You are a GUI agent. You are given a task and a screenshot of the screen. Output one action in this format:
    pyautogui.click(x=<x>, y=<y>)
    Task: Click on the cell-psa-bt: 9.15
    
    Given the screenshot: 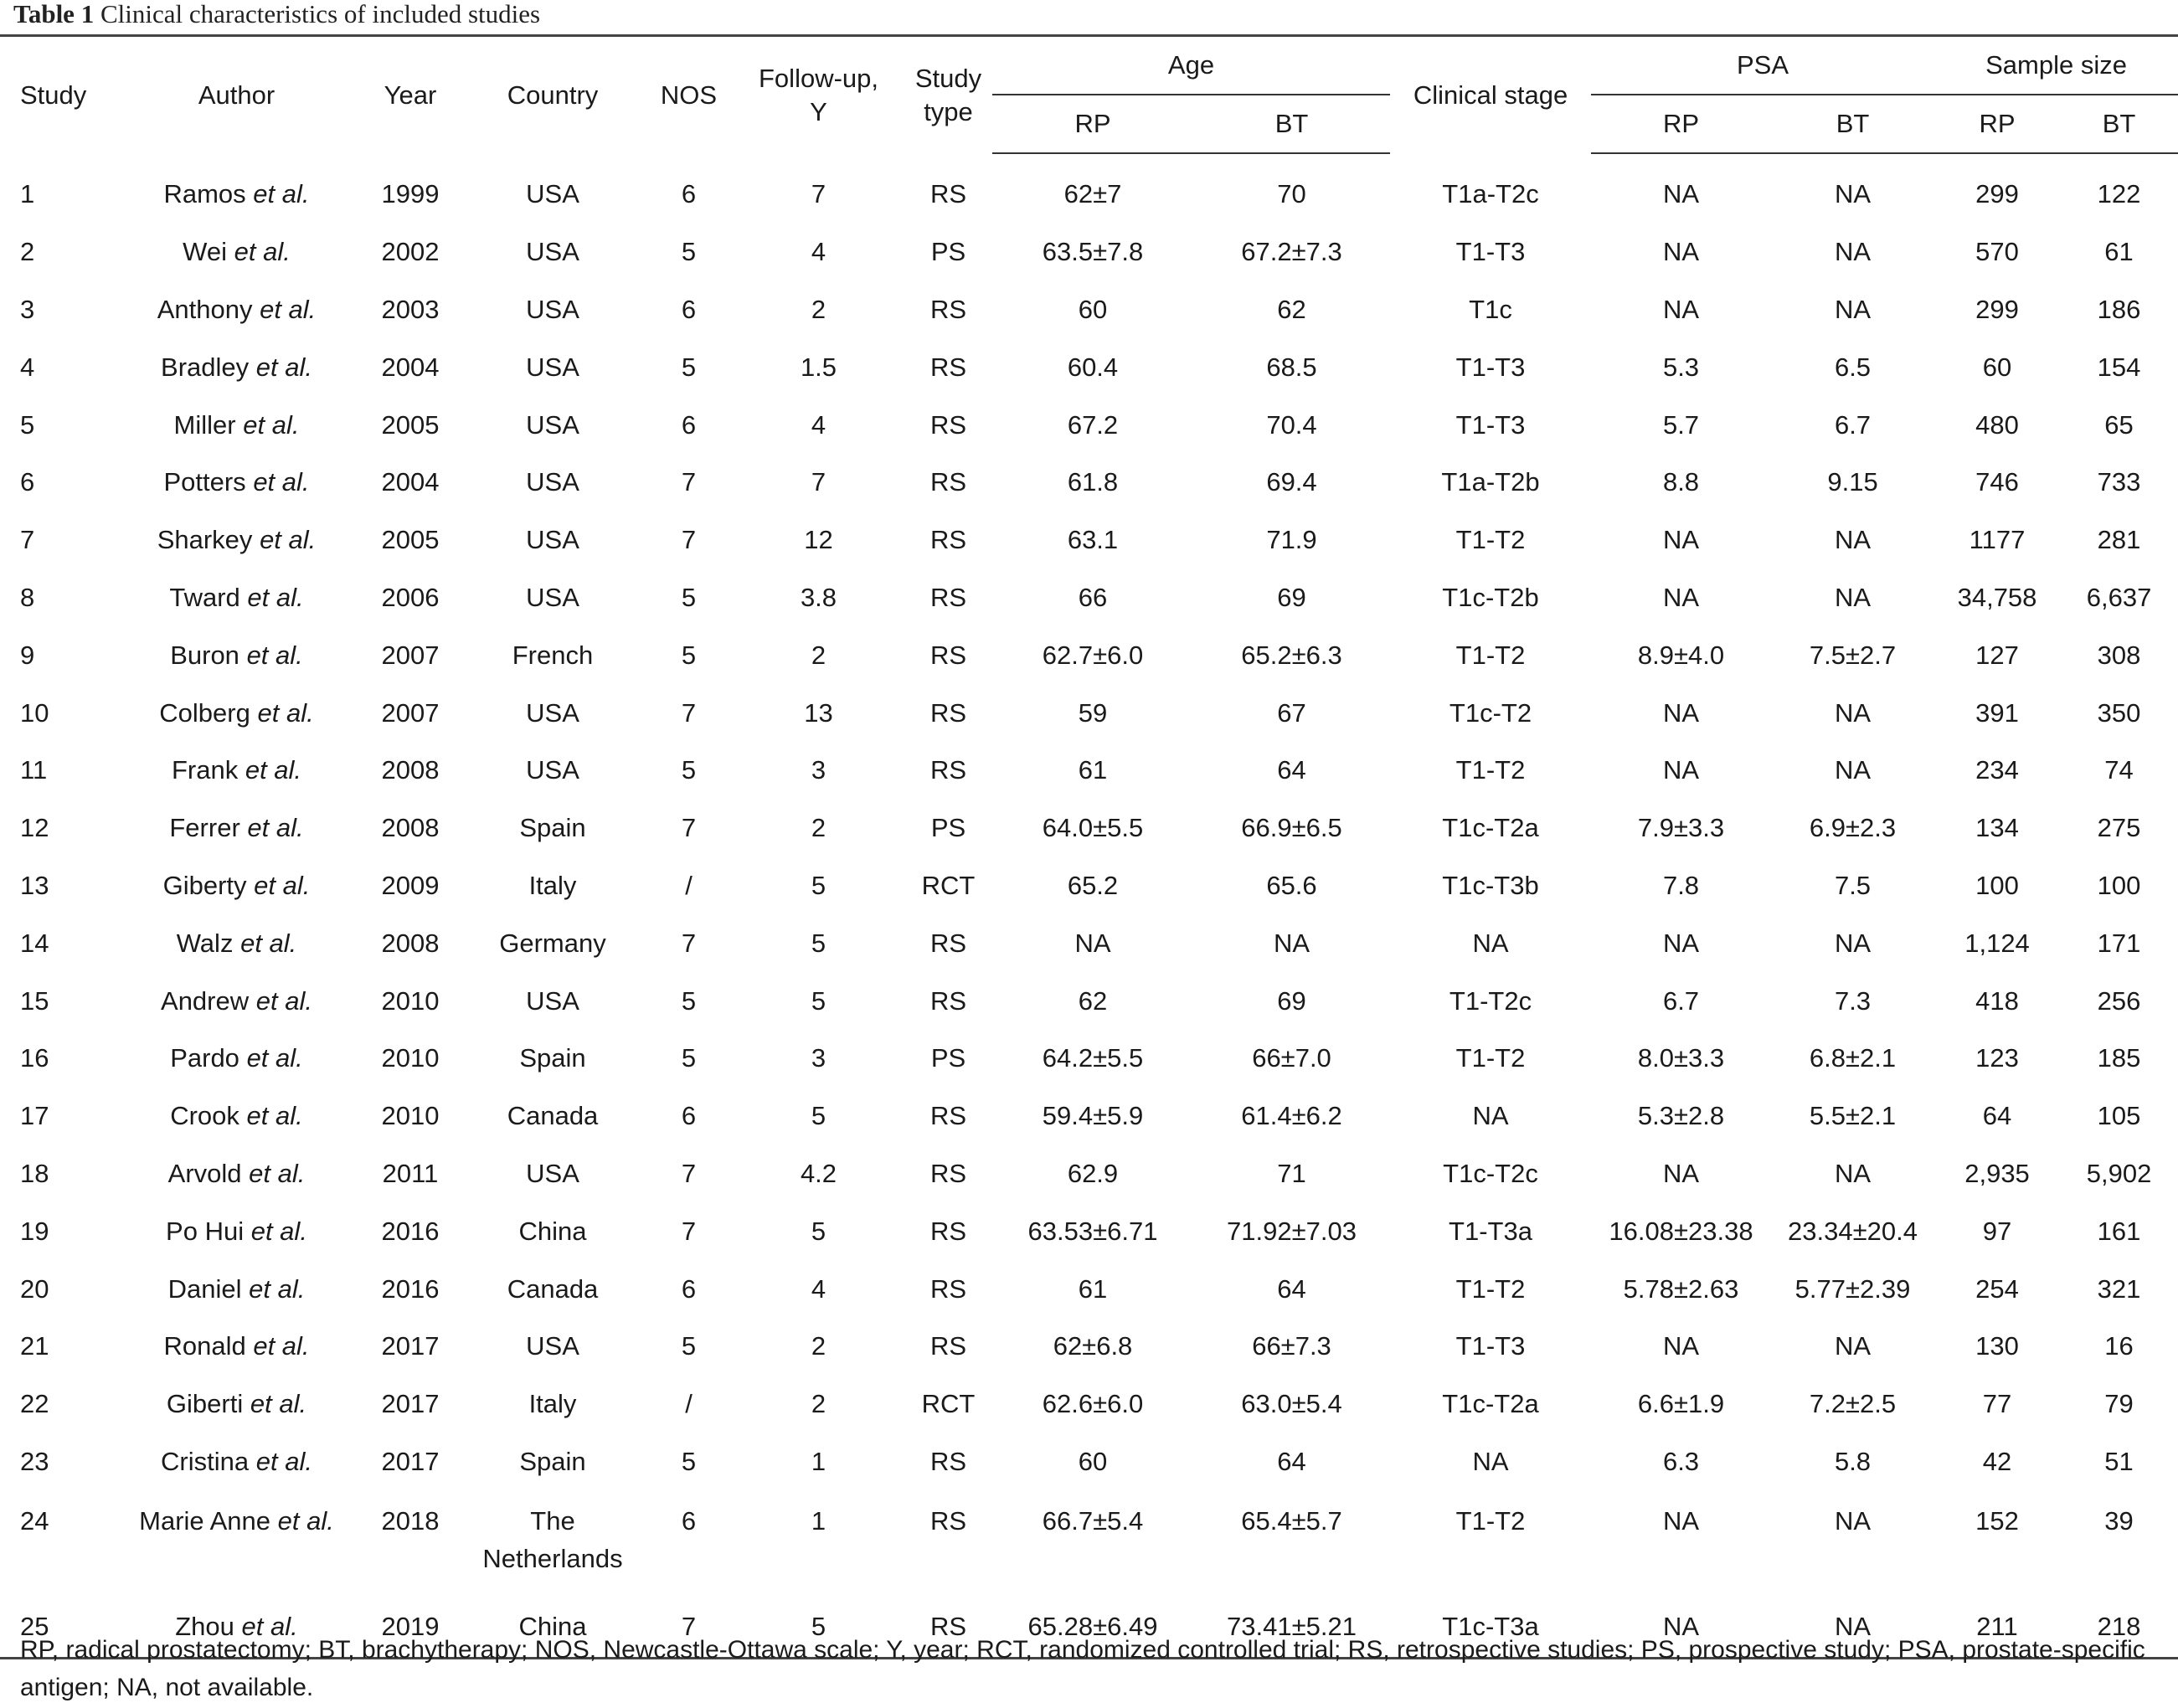 What is the action you would take?
    pyautogui.click(x=1852, y=482)
    